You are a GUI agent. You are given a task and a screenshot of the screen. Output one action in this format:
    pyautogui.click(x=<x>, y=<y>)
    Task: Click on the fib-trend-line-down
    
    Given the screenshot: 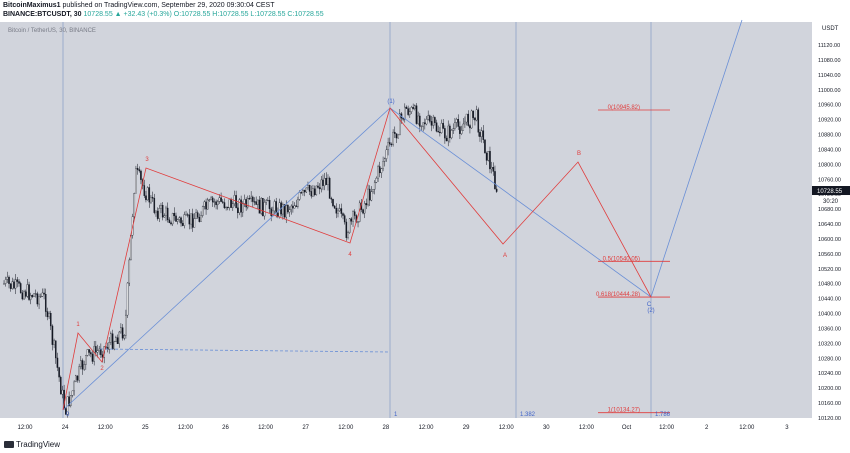 What is the action you would take?
    pyautogui.click(x=520, y=202)
    